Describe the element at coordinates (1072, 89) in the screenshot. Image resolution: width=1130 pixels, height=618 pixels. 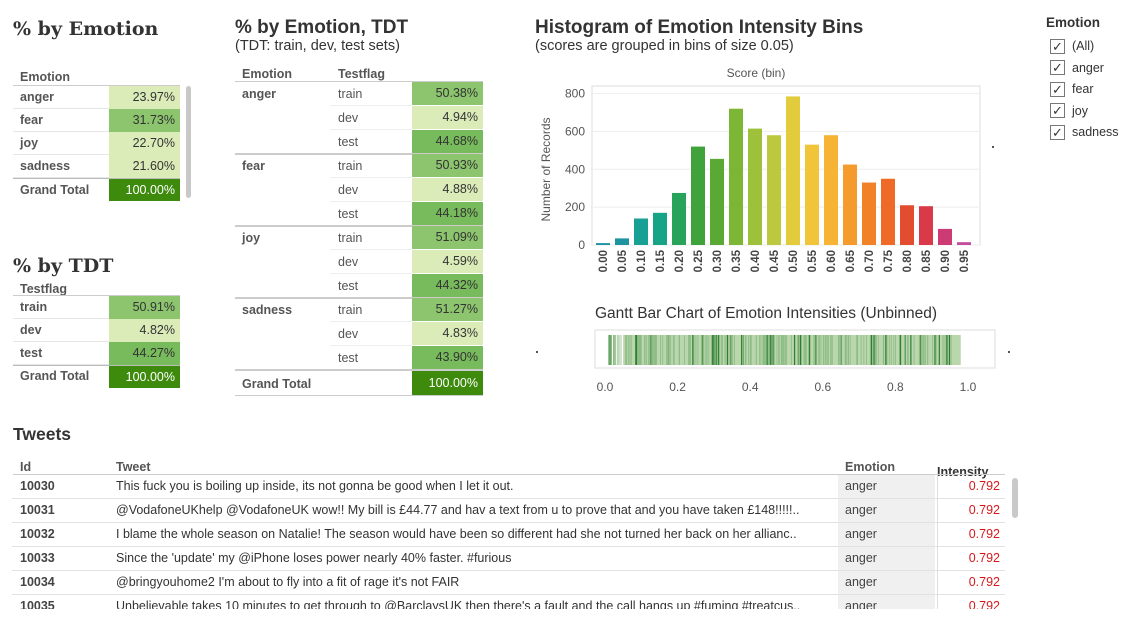
I see `filter-option-fear: ✓ fear` at that location.